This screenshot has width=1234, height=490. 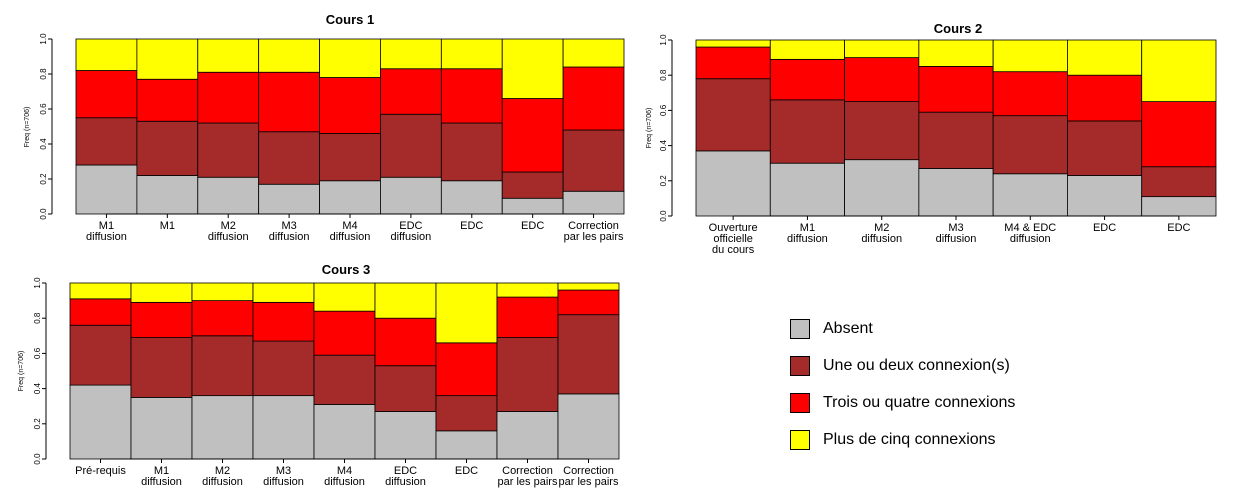 I want to click on y-tick-label: 0.8, so click(x=37, y=318).